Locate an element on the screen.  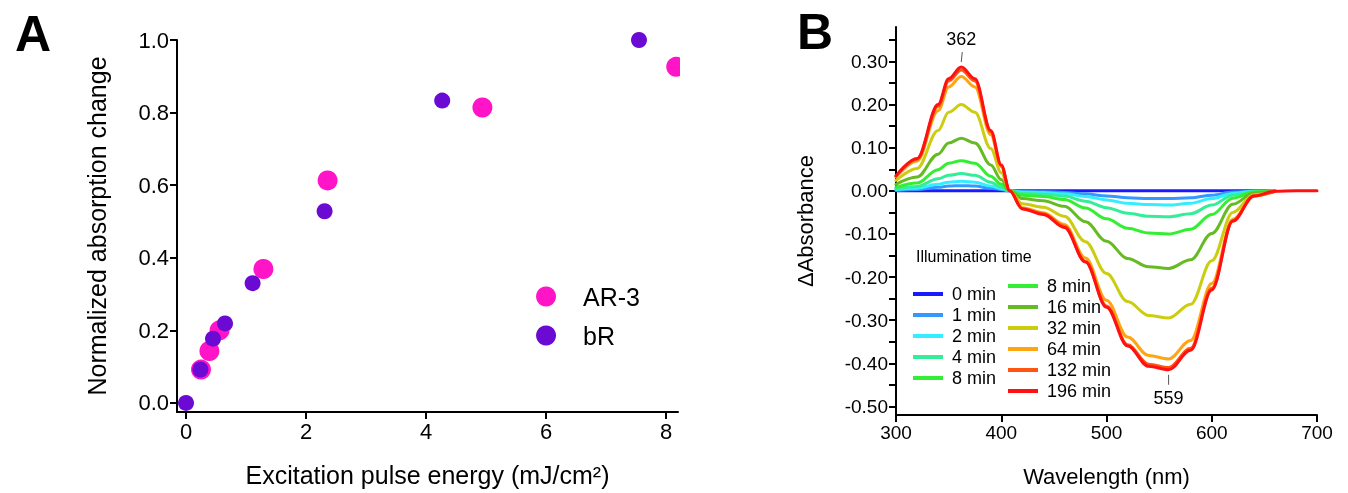
legend-label: 4 min is located at coordinates (974, 357).